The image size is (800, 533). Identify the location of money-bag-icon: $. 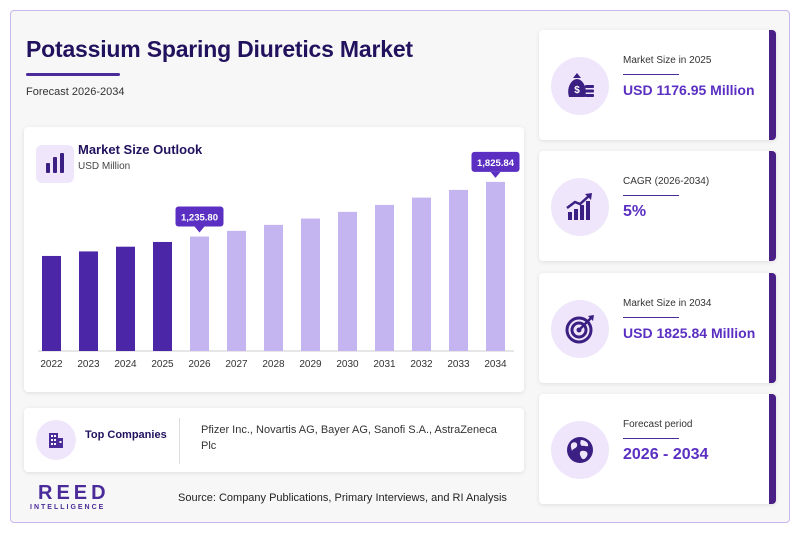
(580, 86).